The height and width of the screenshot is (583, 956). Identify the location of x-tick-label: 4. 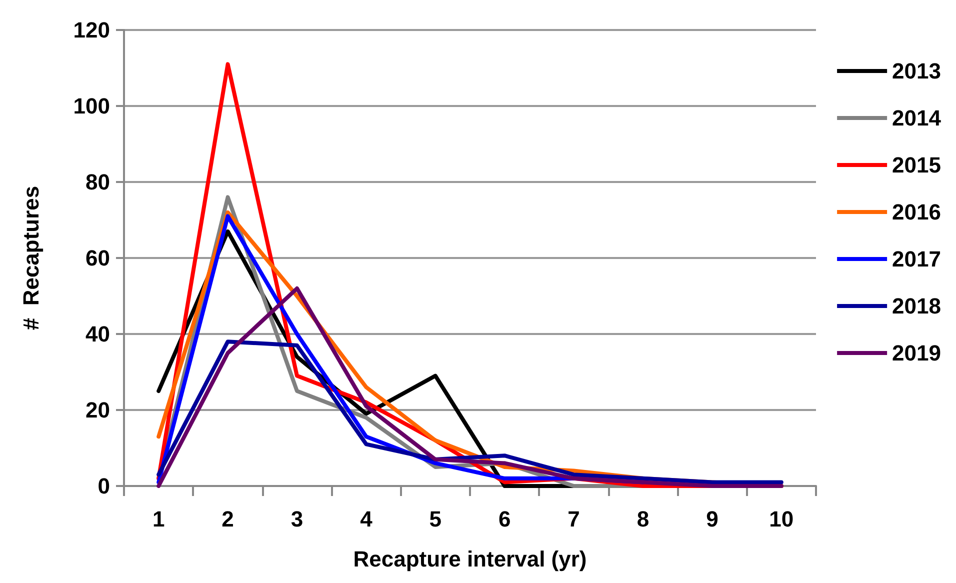
(367, 519).